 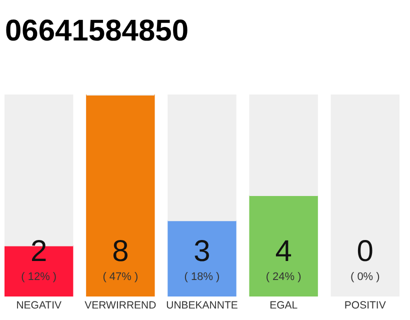 What do you see at coordinates (120, 251) in the screenshot?
I see `data-label: 8` at bounding box center [120, 251].